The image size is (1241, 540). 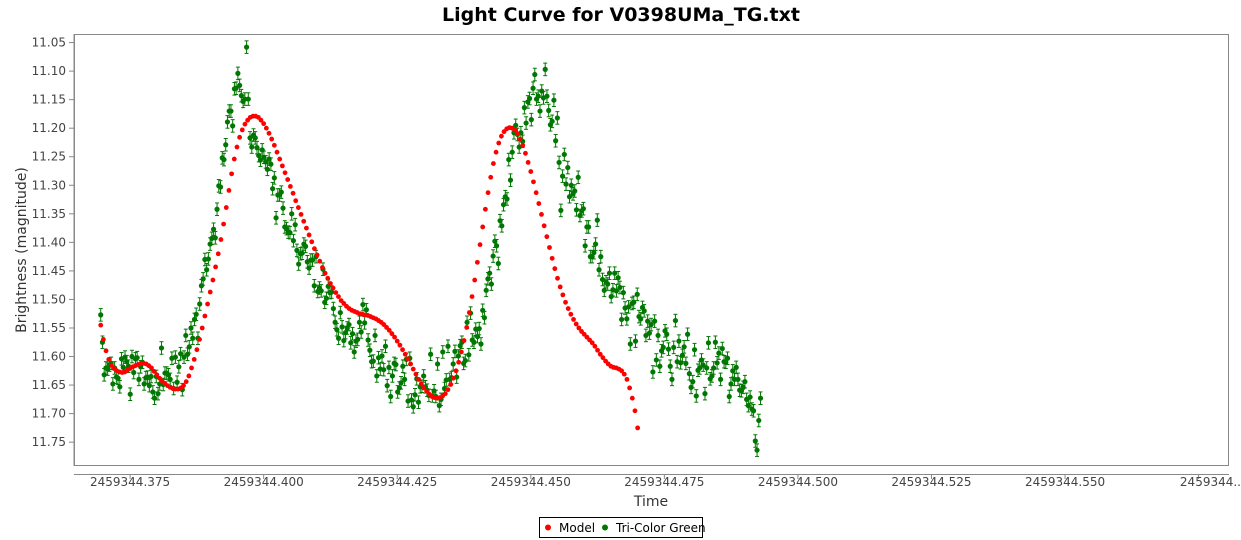 What do you see at coordinates (605, 527) in the screenshot?
I see `legend-green-marker` at bounding box center [605, 527].